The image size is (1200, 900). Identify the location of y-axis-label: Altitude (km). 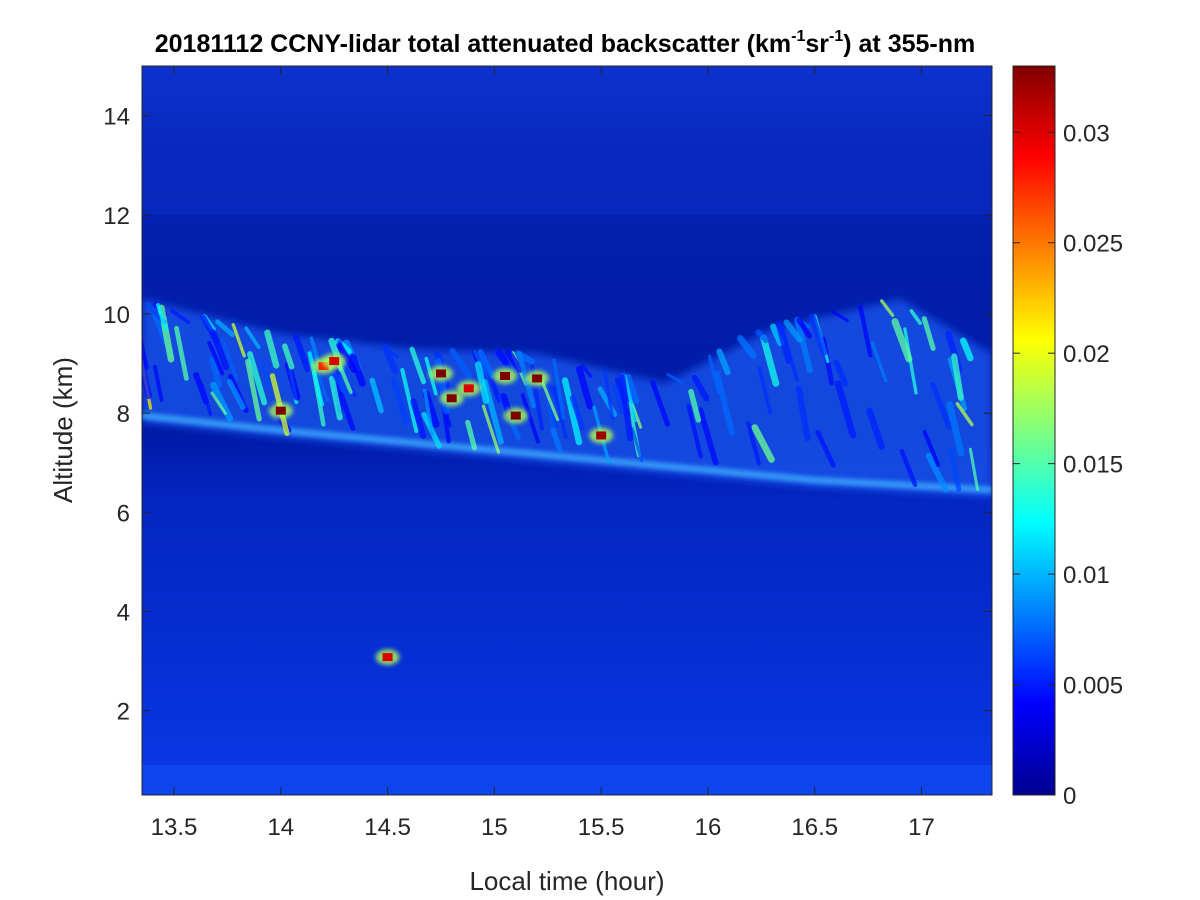
(63, 430).